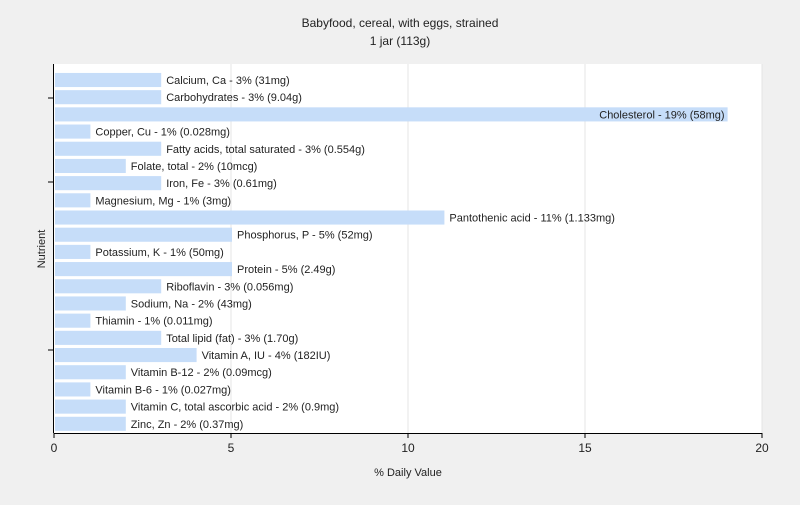 This screenshot has width=800, height=505. What do you see at coordinates (585, 448) in the screenshot?
I see `x-tick-label: 15` at bounding box center [585, 448].